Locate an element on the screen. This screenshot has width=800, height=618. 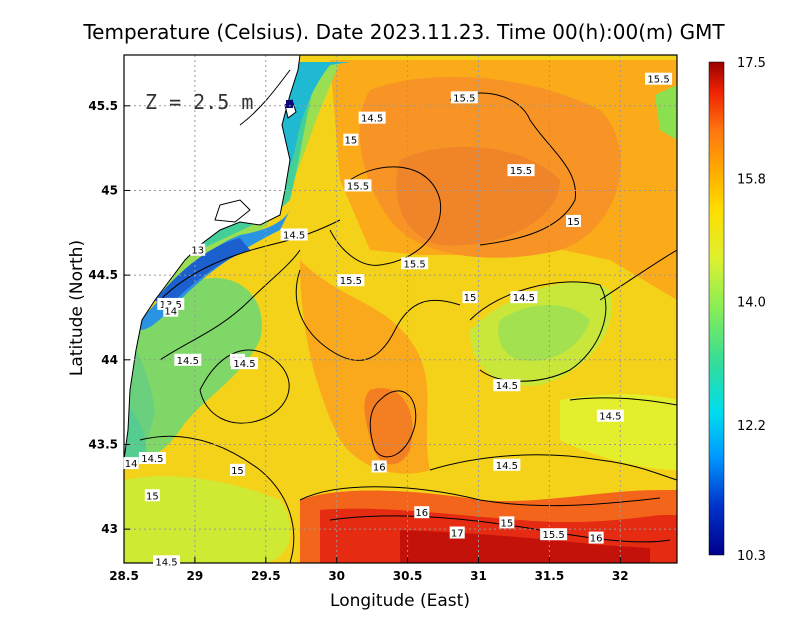
colorbar-tick-label: 12.2 is located at coordinates (751, 426).